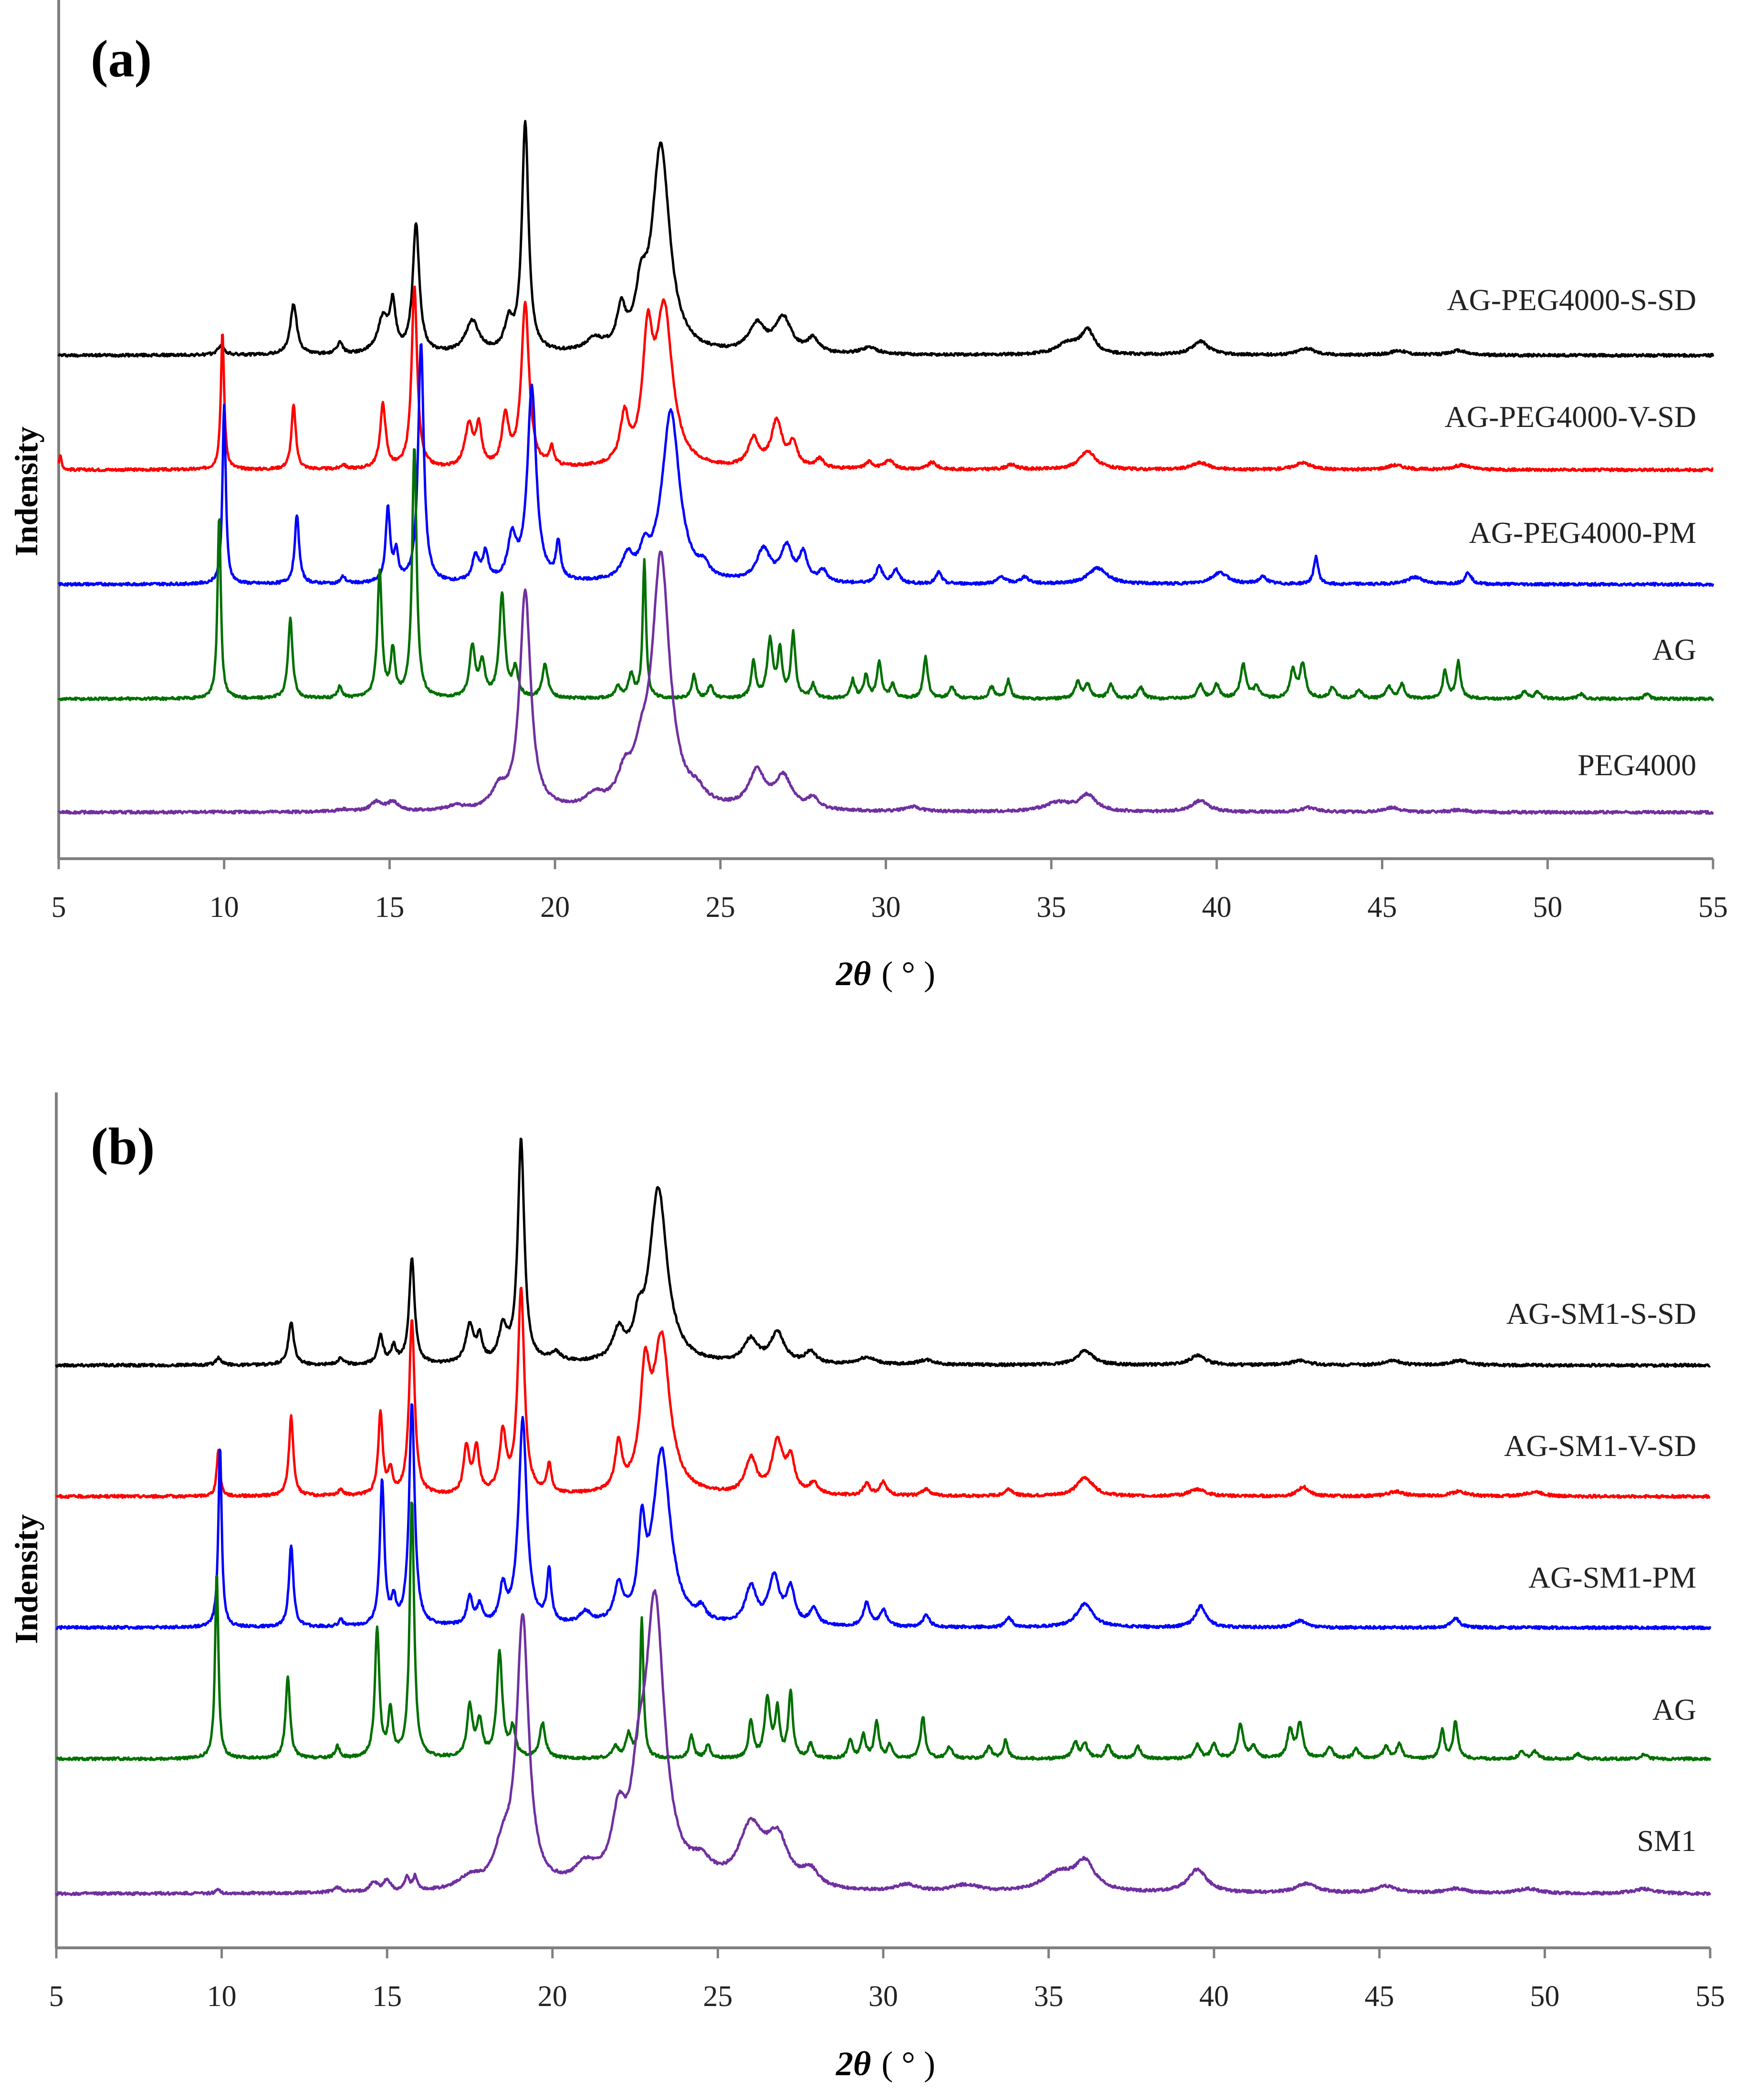 Image resolution: width=1745 pixels, height=2100 pixels. I want to click on series-label-ag-sm1-s-sd: AG-SM1-S-SD, so click(1601, 1314).